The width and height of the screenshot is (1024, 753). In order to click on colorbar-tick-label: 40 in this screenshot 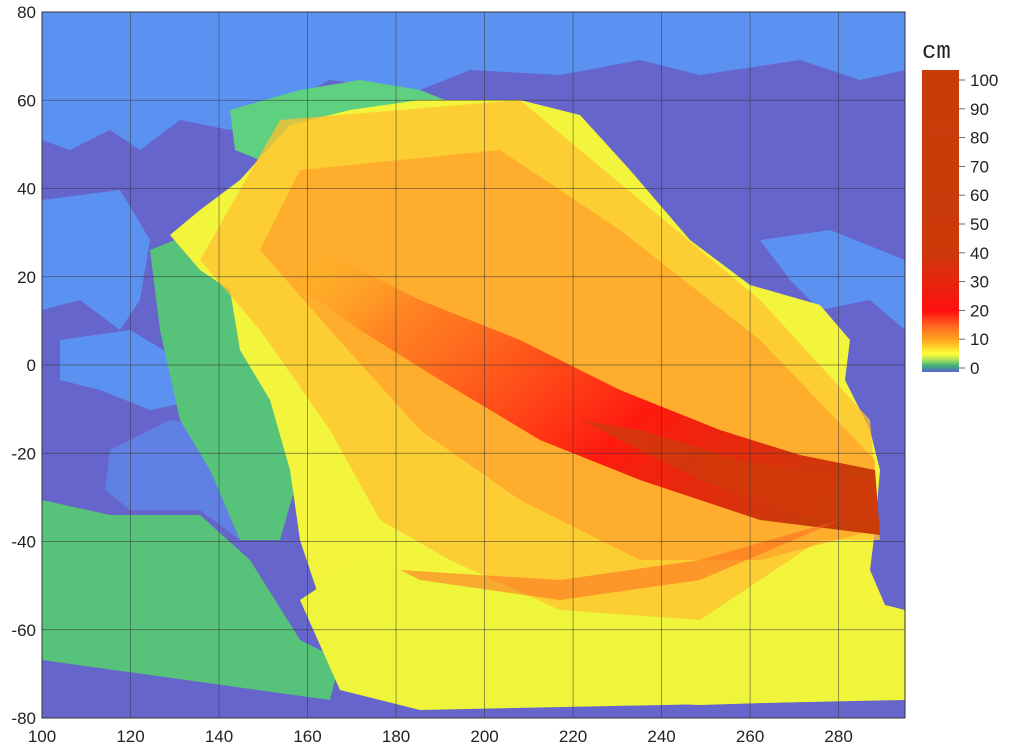, I will do `click(979, 253)`.